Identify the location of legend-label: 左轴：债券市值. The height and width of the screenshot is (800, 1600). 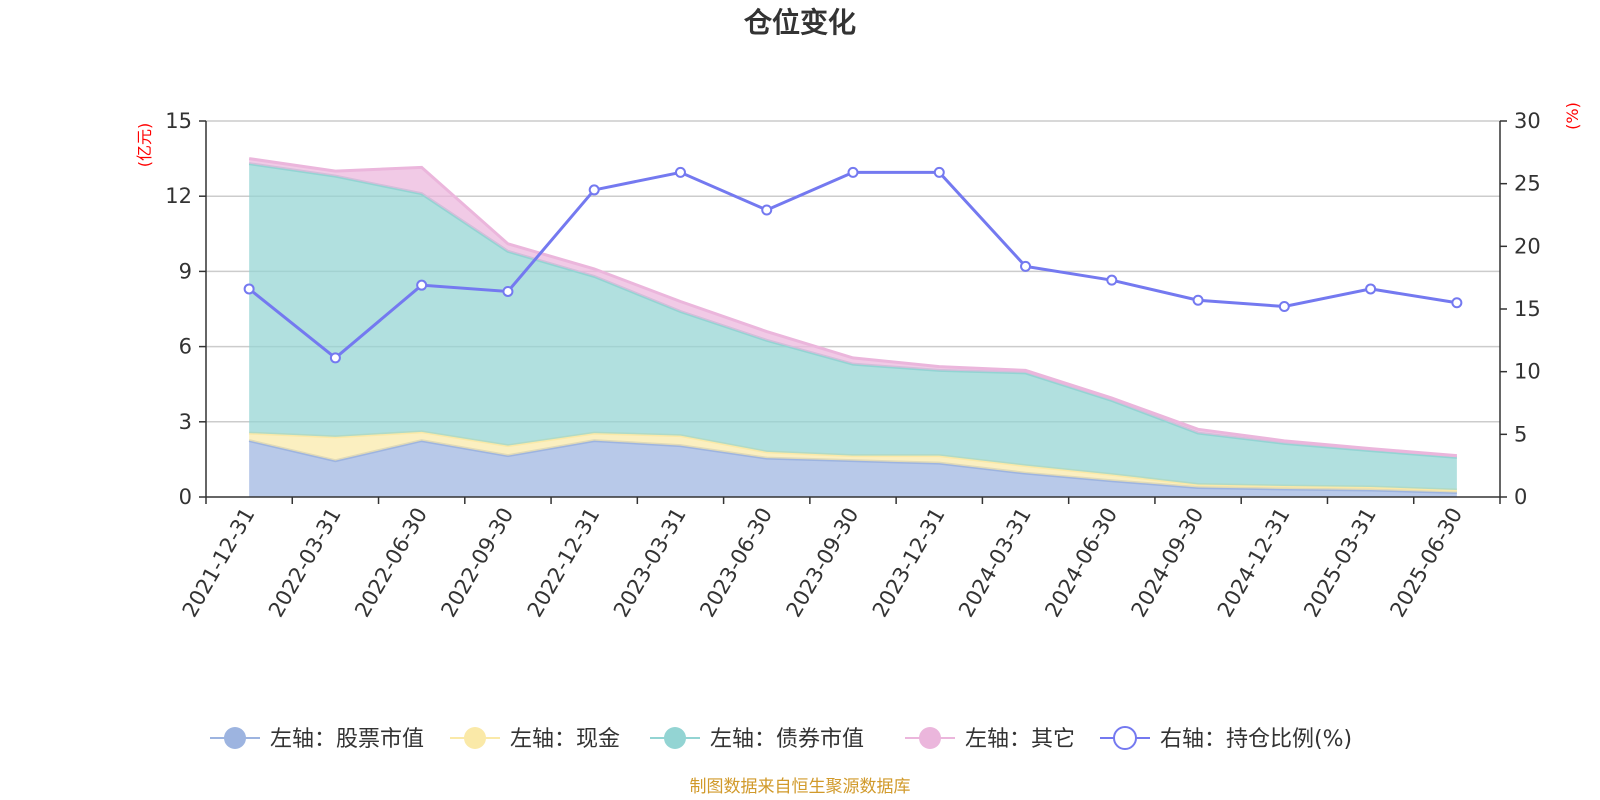
(787, 739).